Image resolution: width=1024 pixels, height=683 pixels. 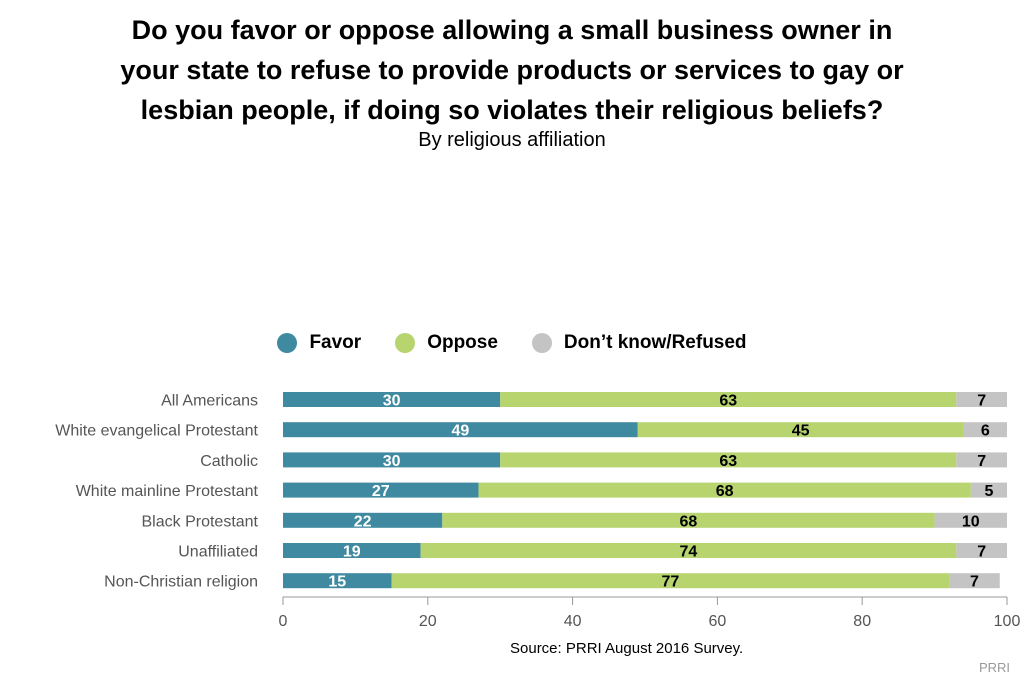 I want to click on legend-swatch-favor, so click(x=287, y=343).